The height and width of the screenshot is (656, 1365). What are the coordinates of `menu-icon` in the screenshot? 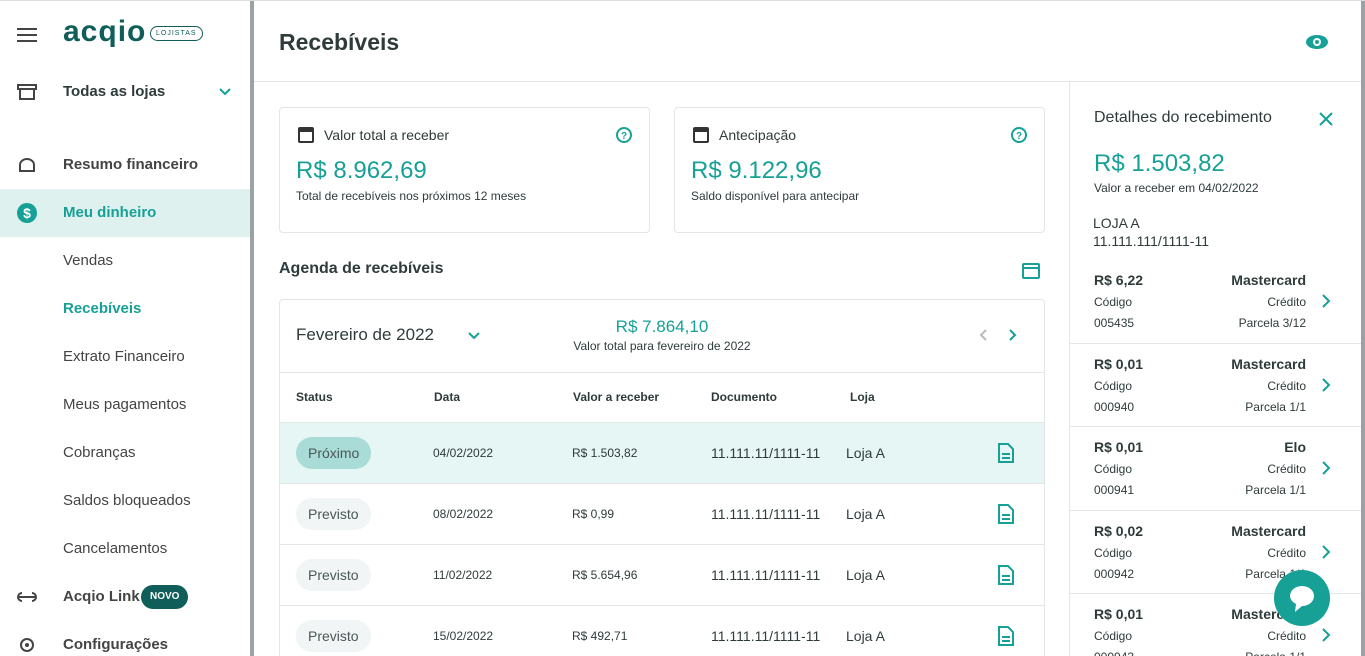 It's located at (27, 35).